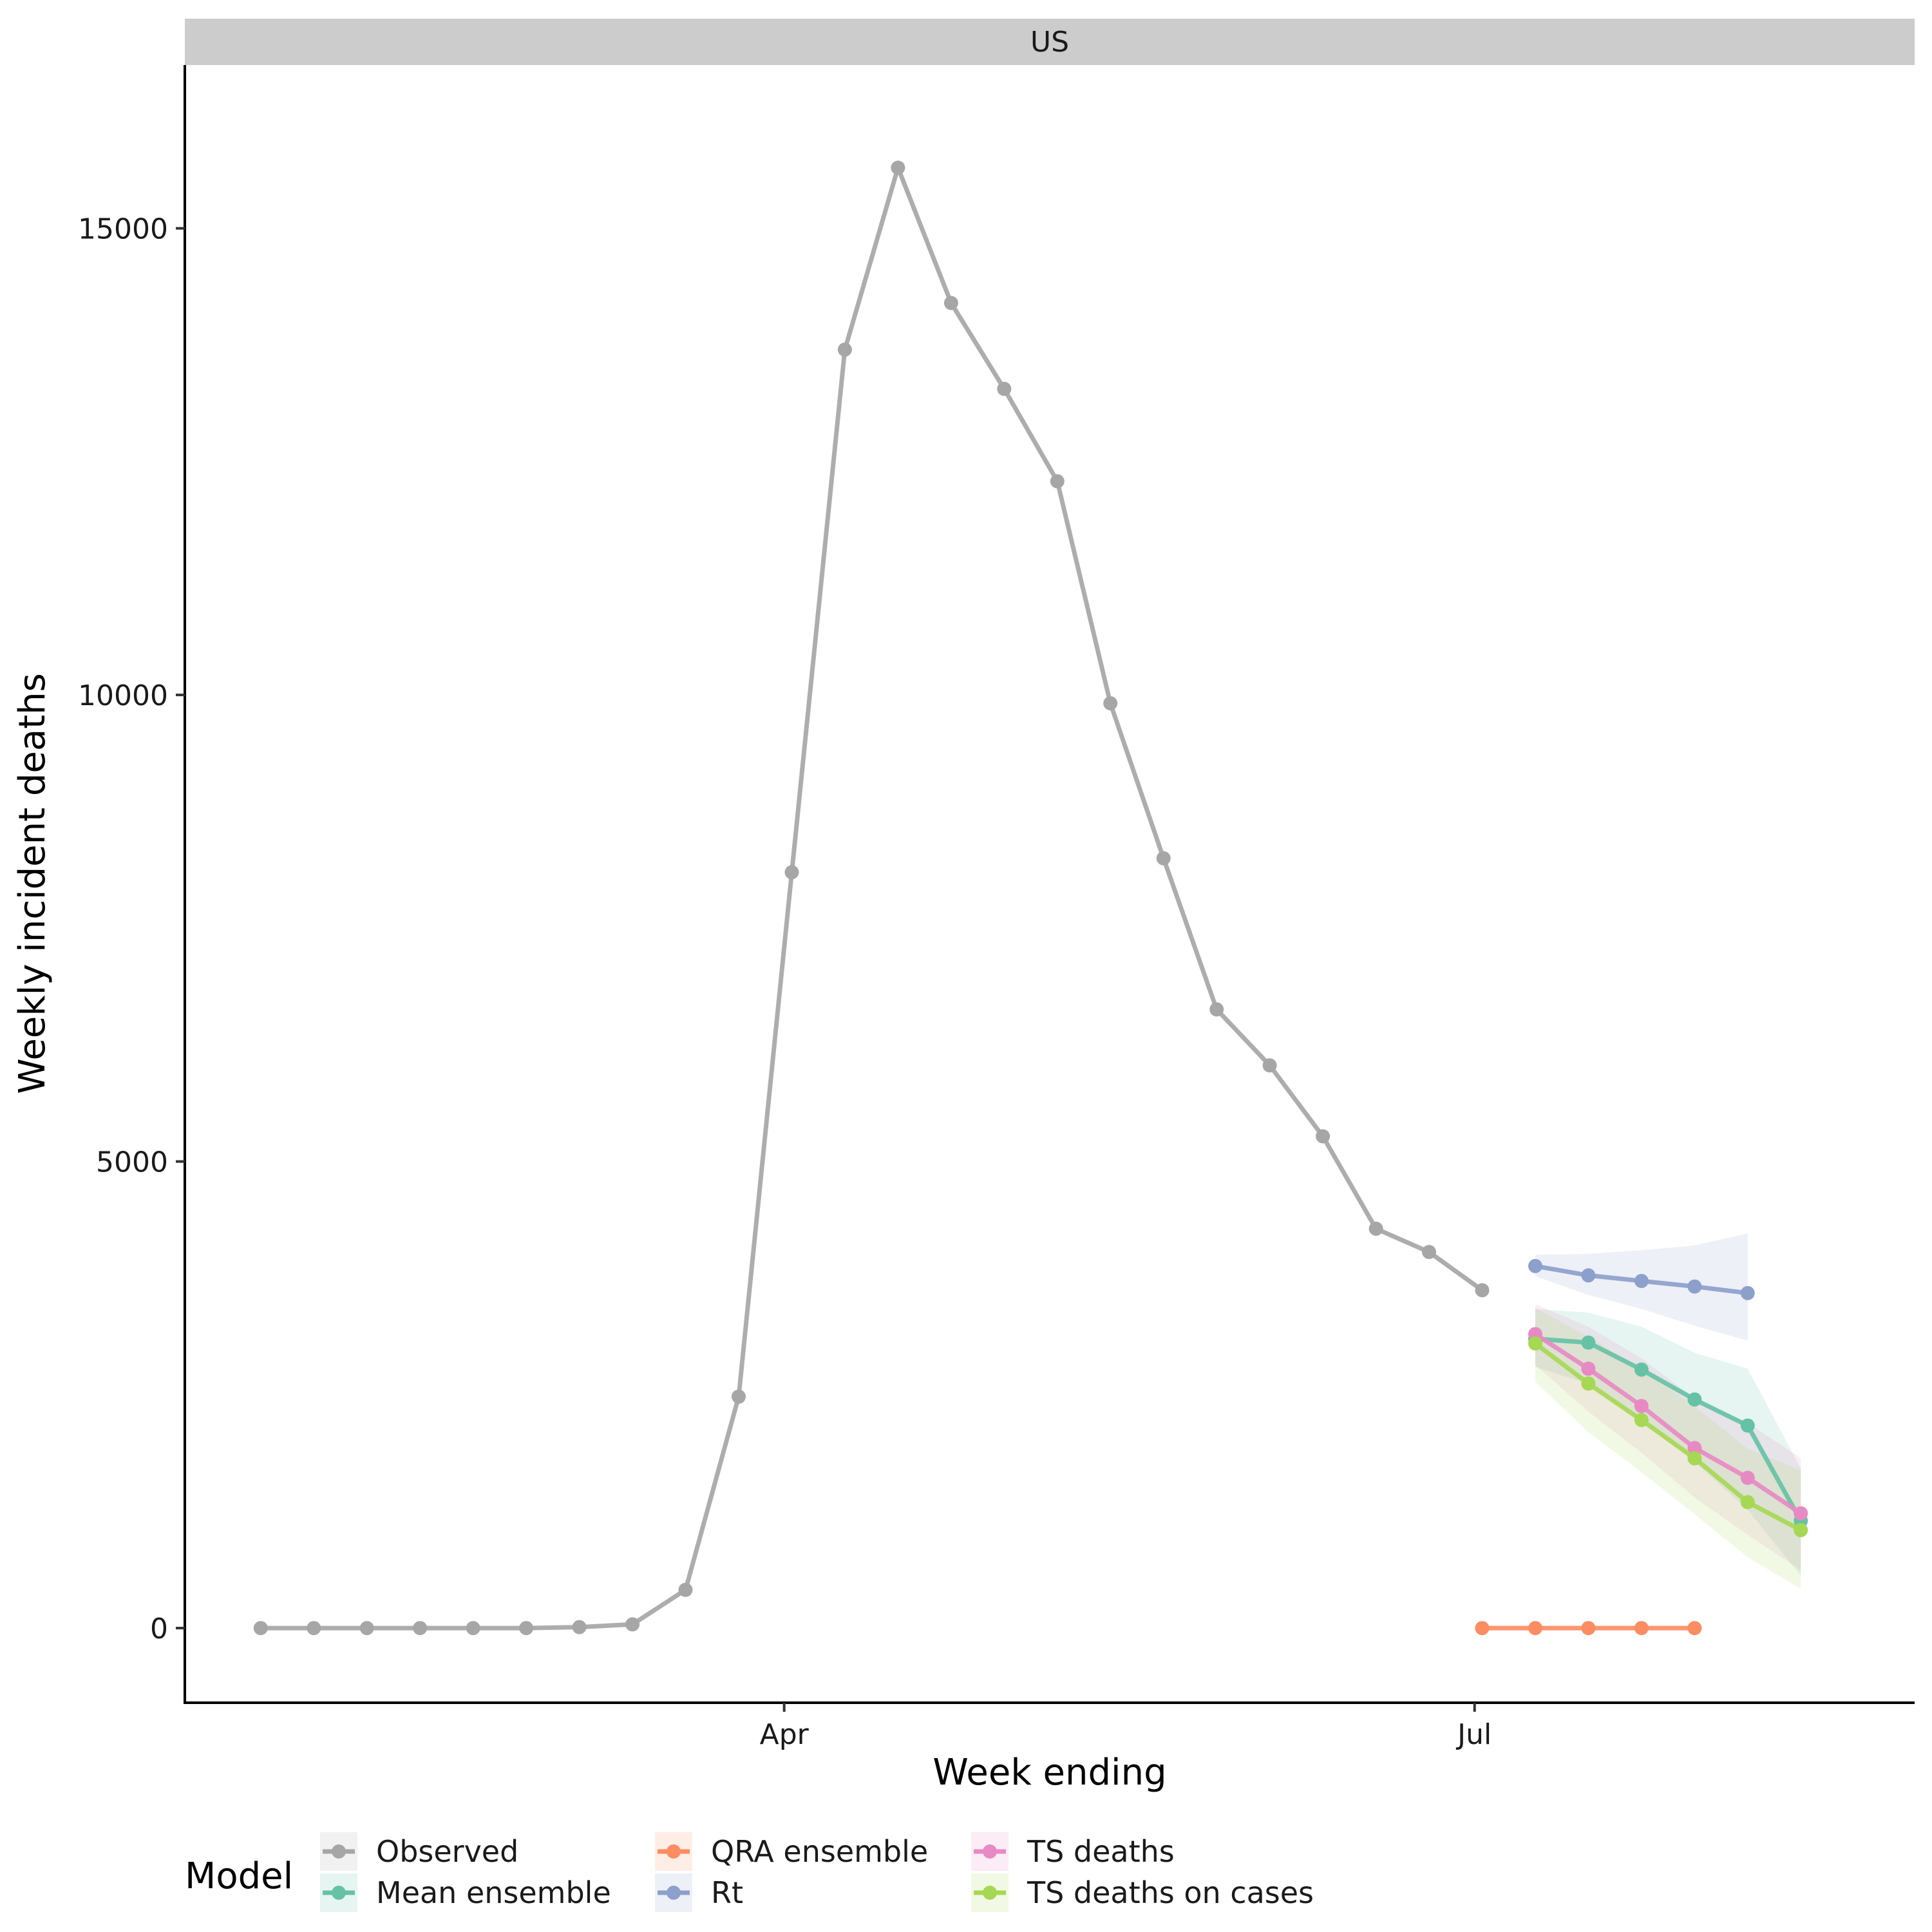  What do you see at coordinates (1101, 1851) in the screenshot?
I see `legend-label: TS deaths` at bounding box center [1101, 1851].